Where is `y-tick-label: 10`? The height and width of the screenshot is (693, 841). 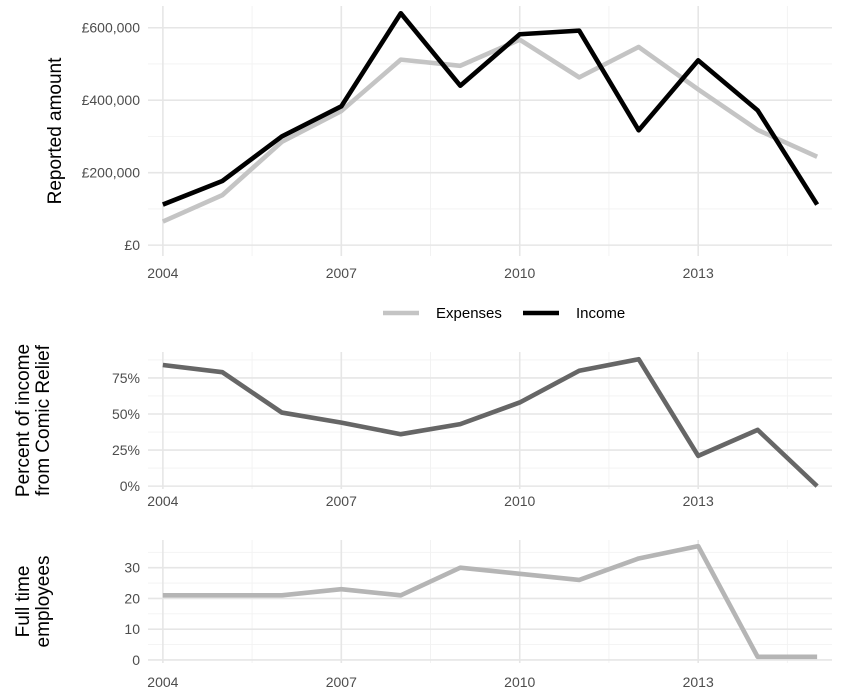 y-tick-label: 10 is located at coordinates (132, 629).